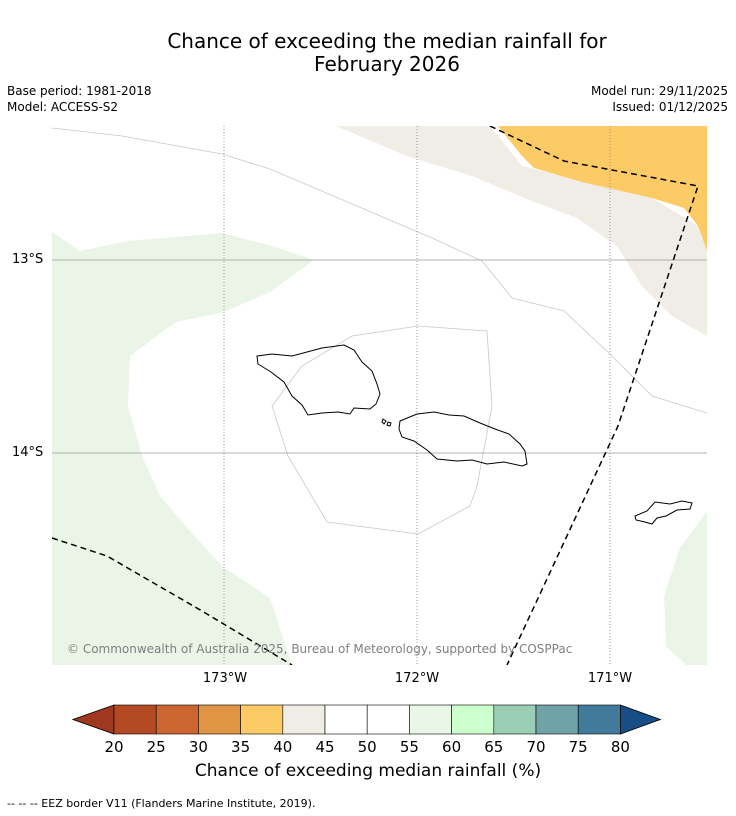 Image resolution: width=736 pixels, height=816 pixels. Describe the element at coordinates (493, 747) in the screenshot. I see `colorbar-tick-65: 65` at that location.